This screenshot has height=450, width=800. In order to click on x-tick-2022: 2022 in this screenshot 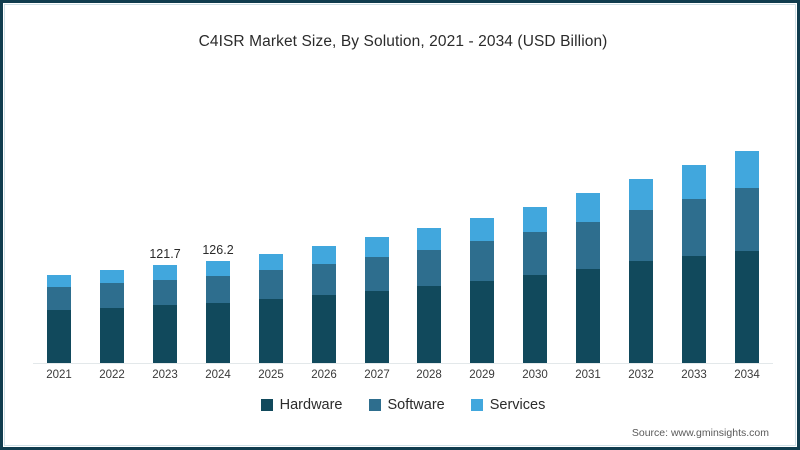, I will do `click(112, 375)`.